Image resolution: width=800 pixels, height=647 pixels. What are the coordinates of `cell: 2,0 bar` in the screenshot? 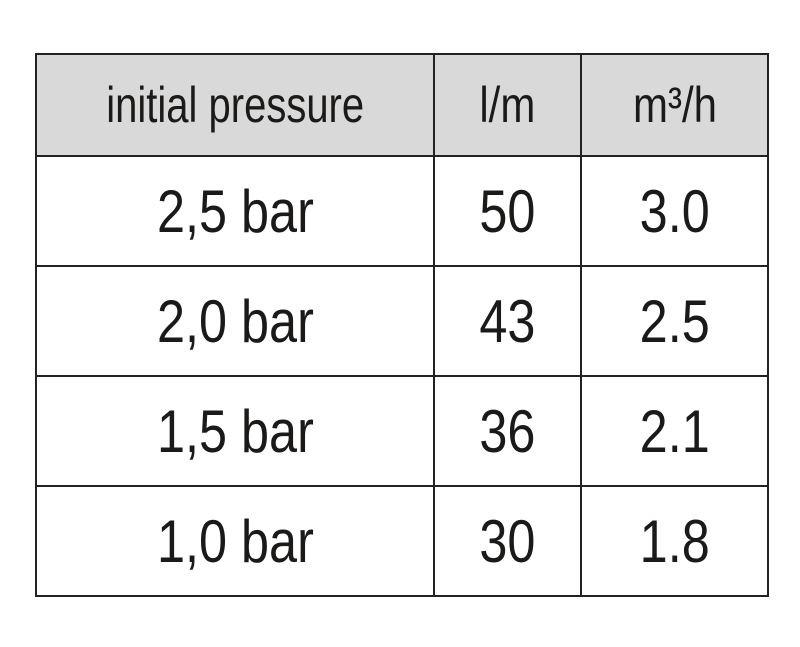 It's located at (235, 321).